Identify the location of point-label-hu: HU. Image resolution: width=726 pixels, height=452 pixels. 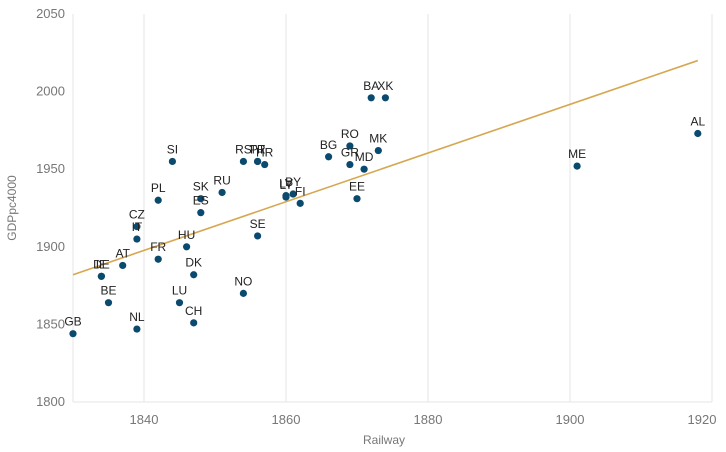
(186, 235).